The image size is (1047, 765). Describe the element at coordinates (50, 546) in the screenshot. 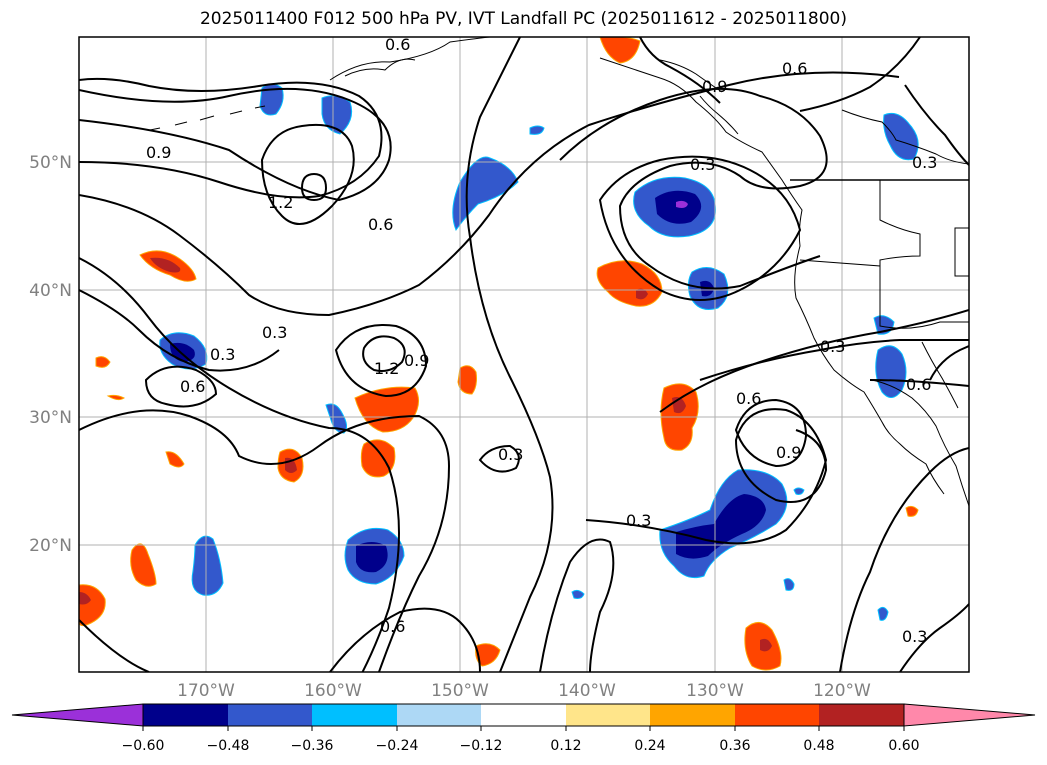

I see `lat-label-20n: 20°N` at that location.